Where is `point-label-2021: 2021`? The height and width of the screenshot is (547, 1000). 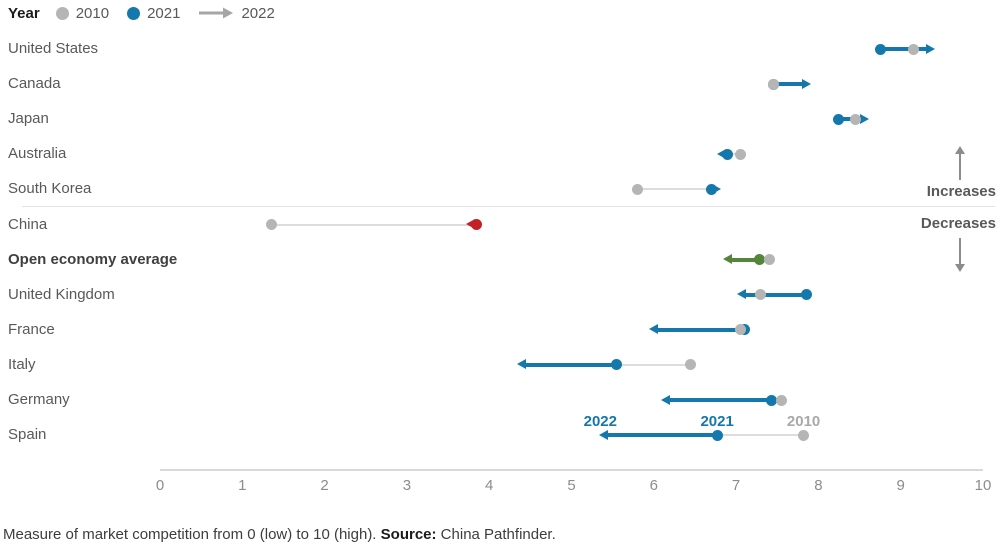 point-label-2021: 2021 is located at coordinates (717, 422).